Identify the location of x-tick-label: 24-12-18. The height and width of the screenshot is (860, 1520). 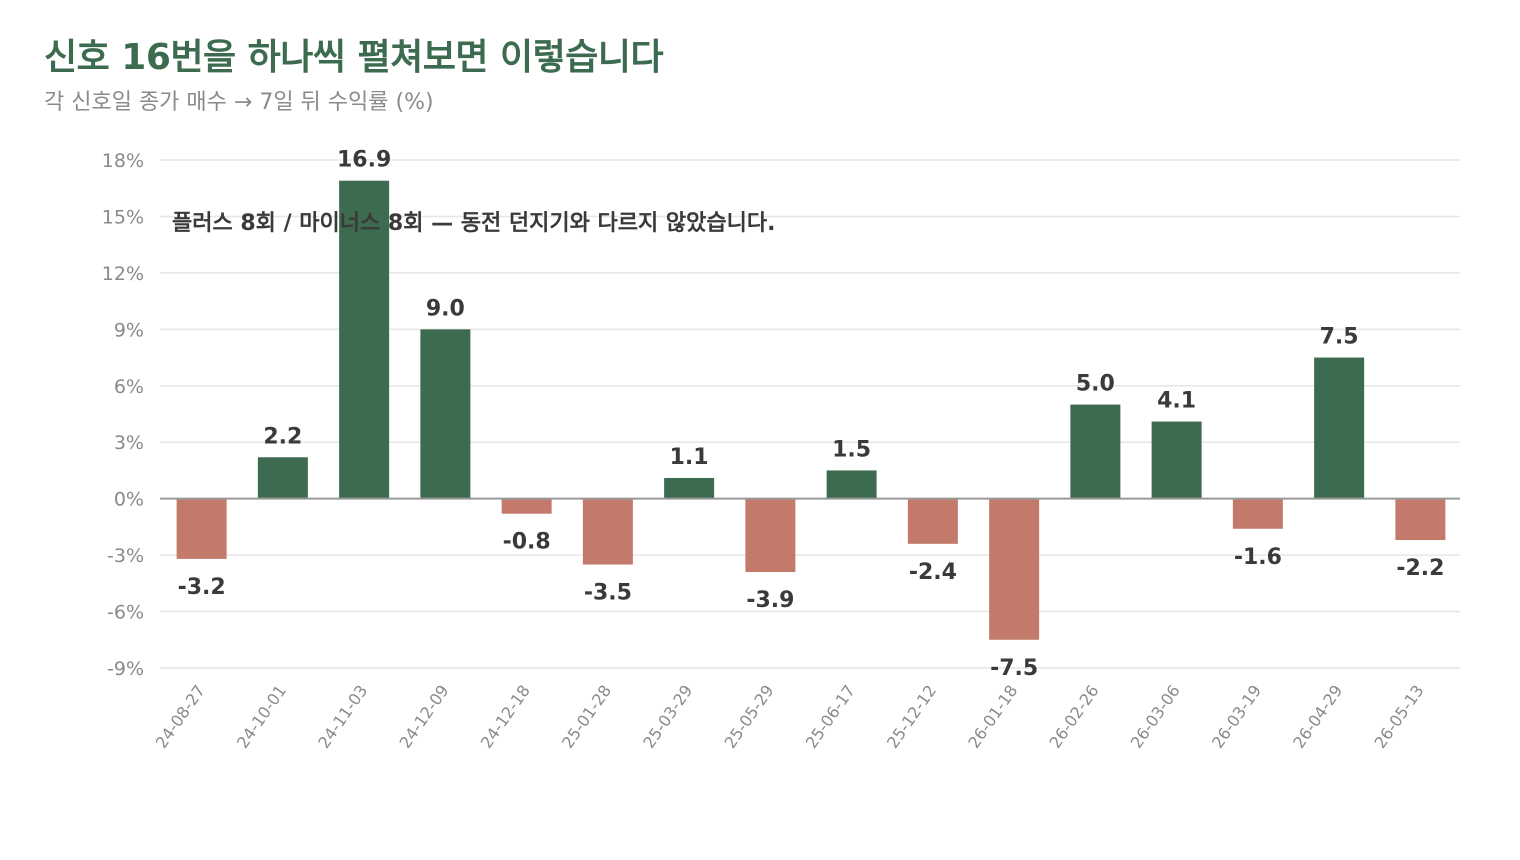
(505, 716).